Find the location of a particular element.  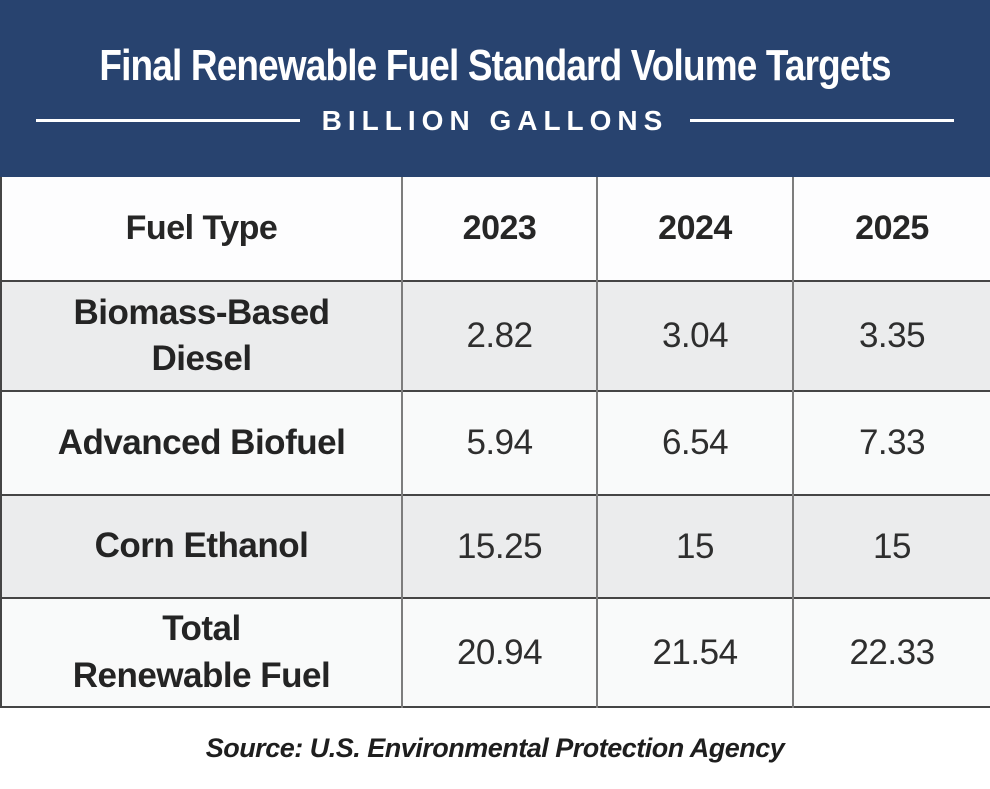

table-row-total-renewable-fuel: Total Renewable Fuel 20.94 21.54 22.33 is located at coordinates (495, 652).